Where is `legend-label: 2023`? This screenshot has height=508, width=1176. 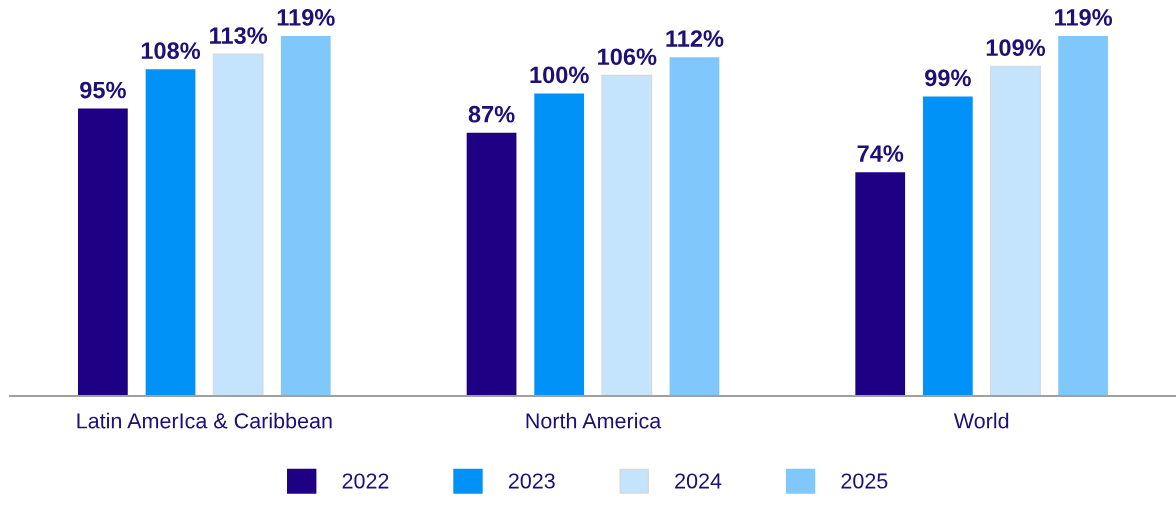 legend-label: 2023 is located at coordinates (531, 481).